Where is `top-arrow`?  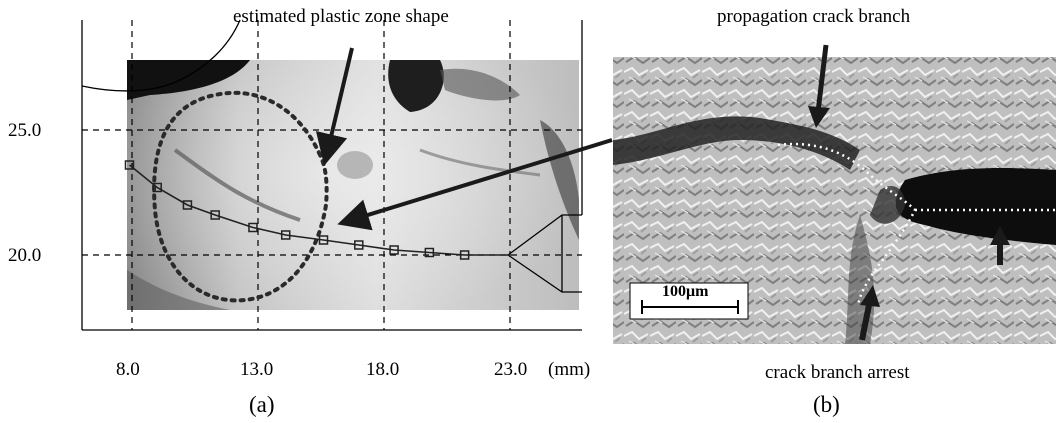
top-arrow is located at coordinates (819, 86).